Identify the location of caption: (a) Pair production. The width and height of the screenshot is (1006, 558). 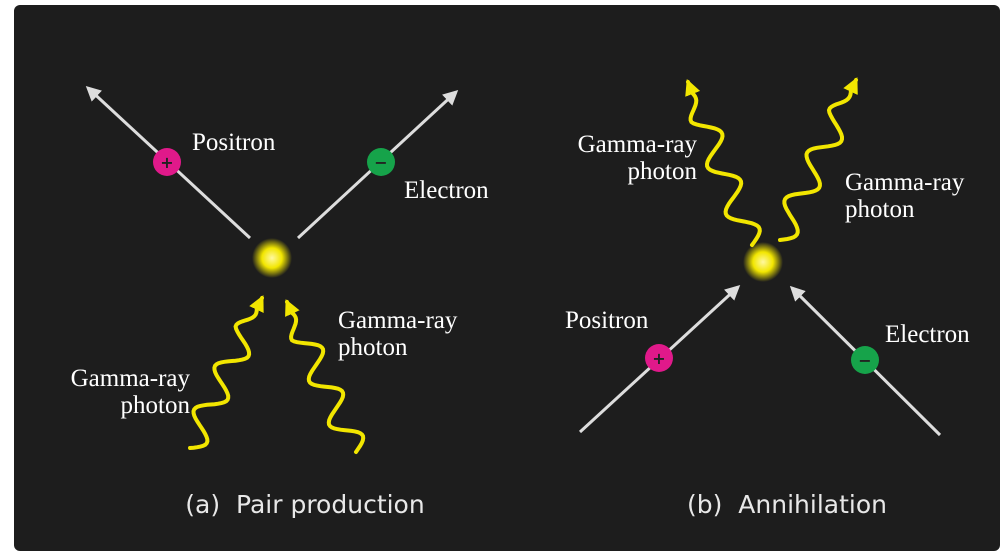
(304, 504).